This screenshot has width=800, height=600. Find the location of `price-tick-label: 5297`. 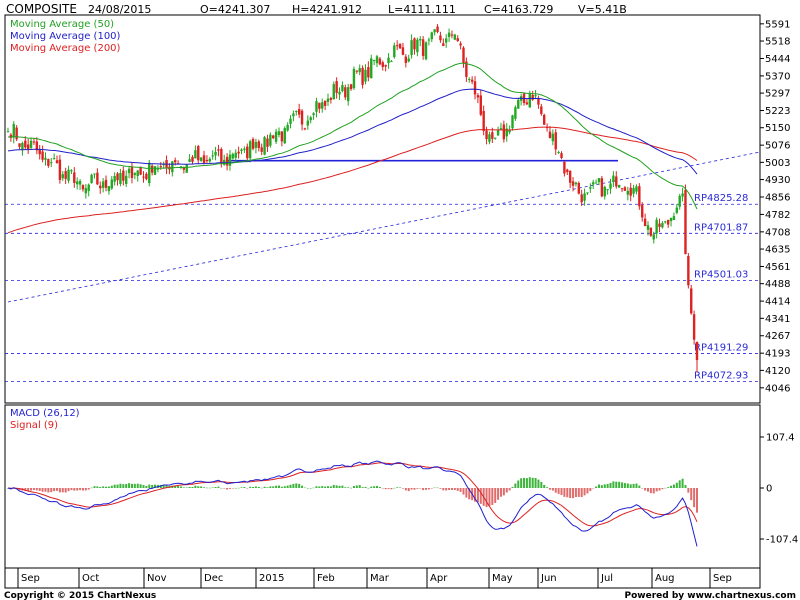

price-tick-label: 5297 is located at coordinates (777, 94).